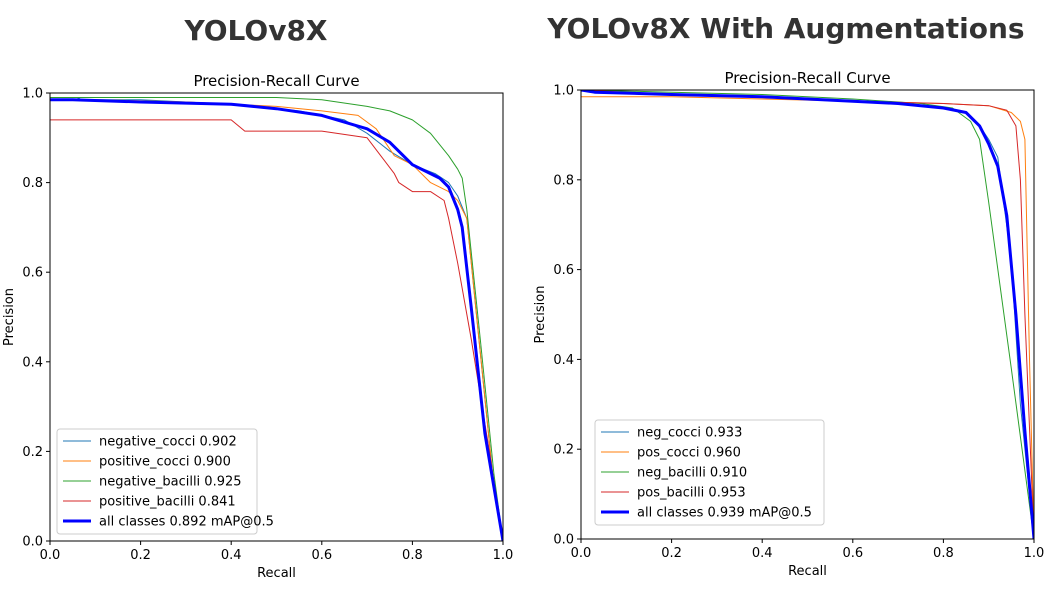 The width and height of the screenshot is (1049, 593). Describe the element at coordinates (692, 473) in the screenshot. I see `legend-label-2: neg_bacilli 0.910` at that location.